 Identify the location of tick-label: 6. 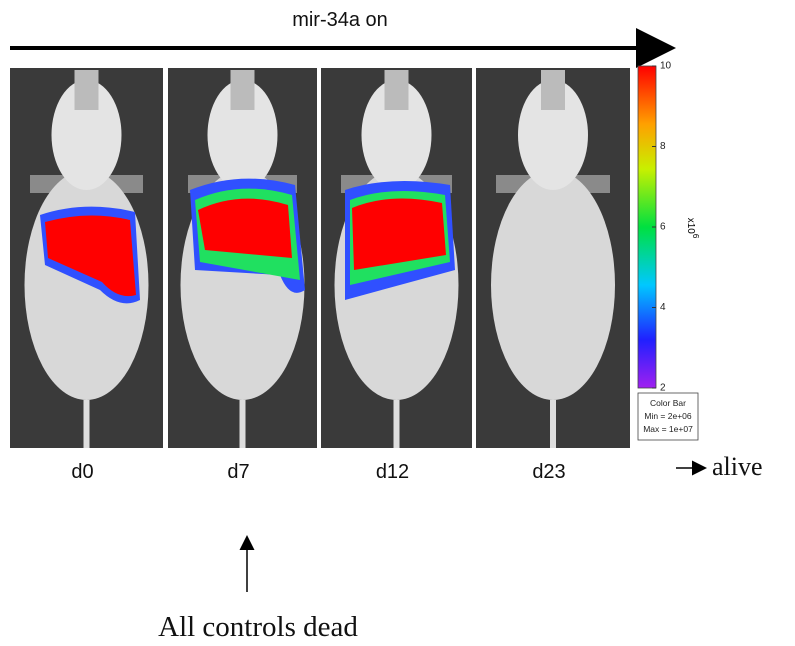
(663, 227).